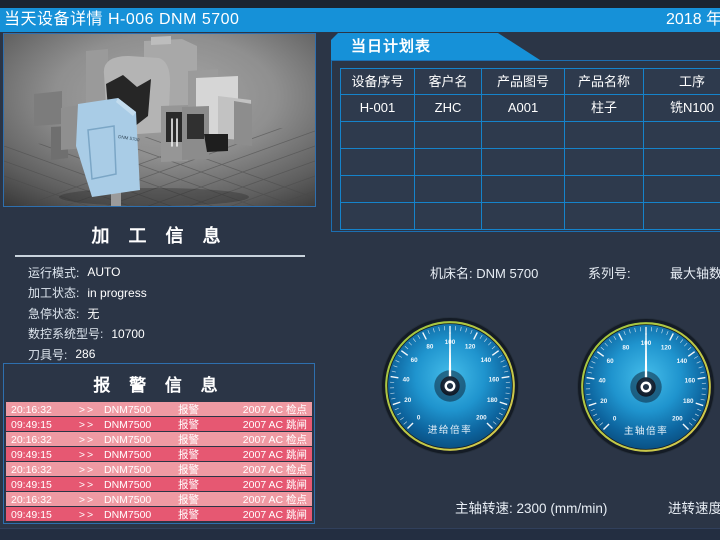 This screenshot has height=540, width=720. What do you see at coordinates (93, 313) in the screenshot?
I see `info-field-value: 无` at bounding box center [93, 313].